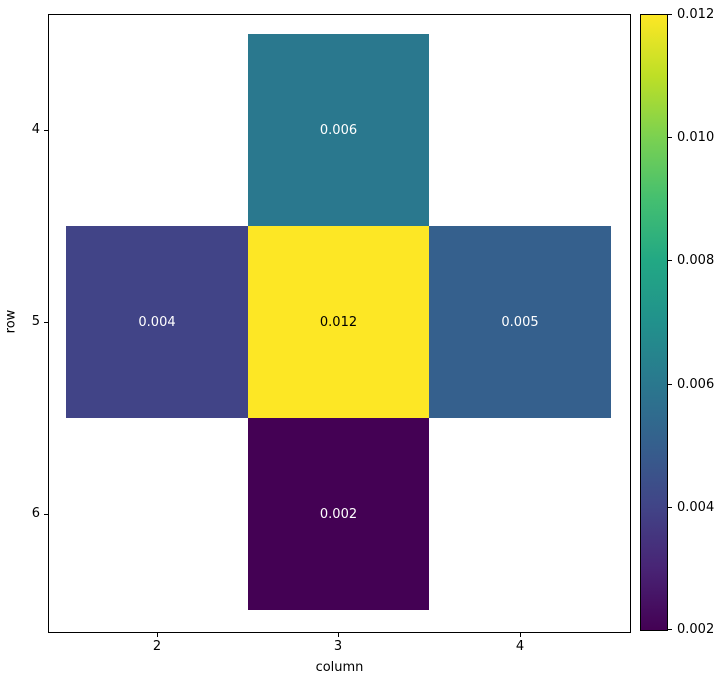  I want to click on heatmap-cell-row5-col4: 0.005, so click(520, 322).